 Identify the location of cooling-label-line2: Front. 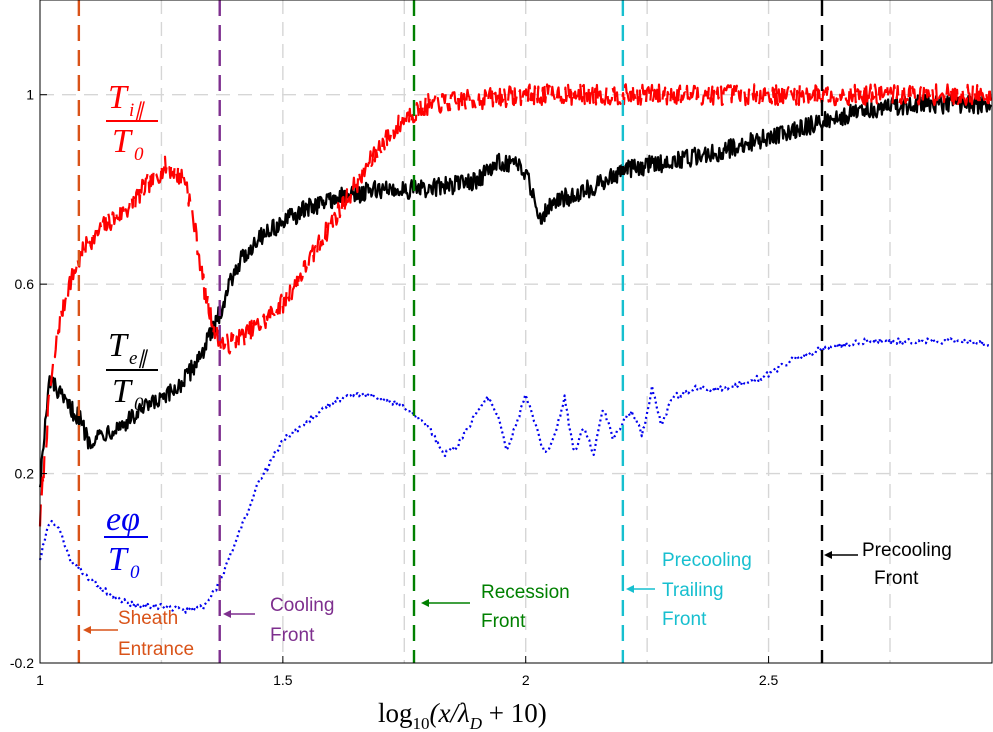
(292, 635).